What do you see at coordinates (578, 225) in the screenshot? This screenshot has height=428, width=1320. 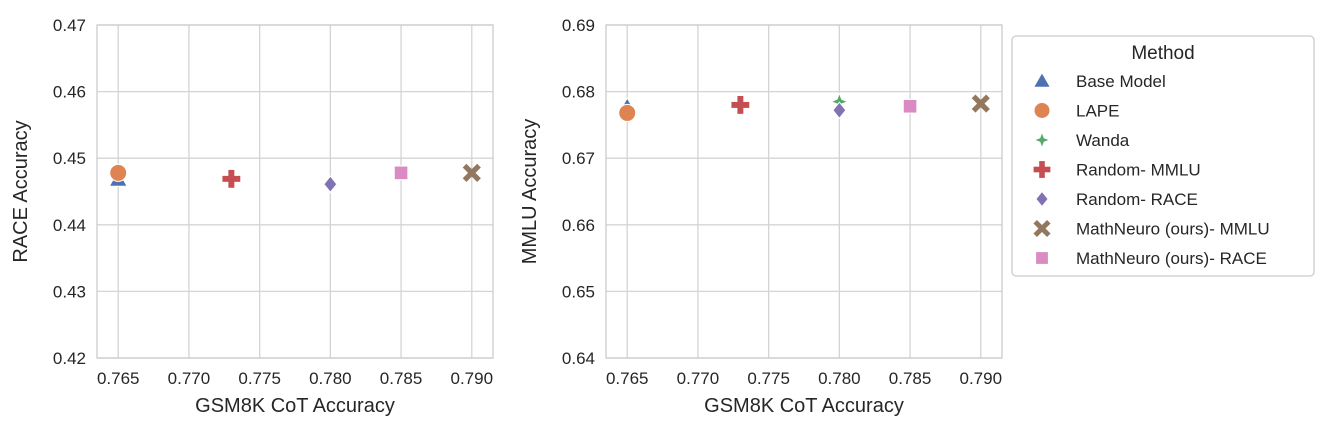 I see `y-tick-label: 0.66` at bounding box center [578, 225].